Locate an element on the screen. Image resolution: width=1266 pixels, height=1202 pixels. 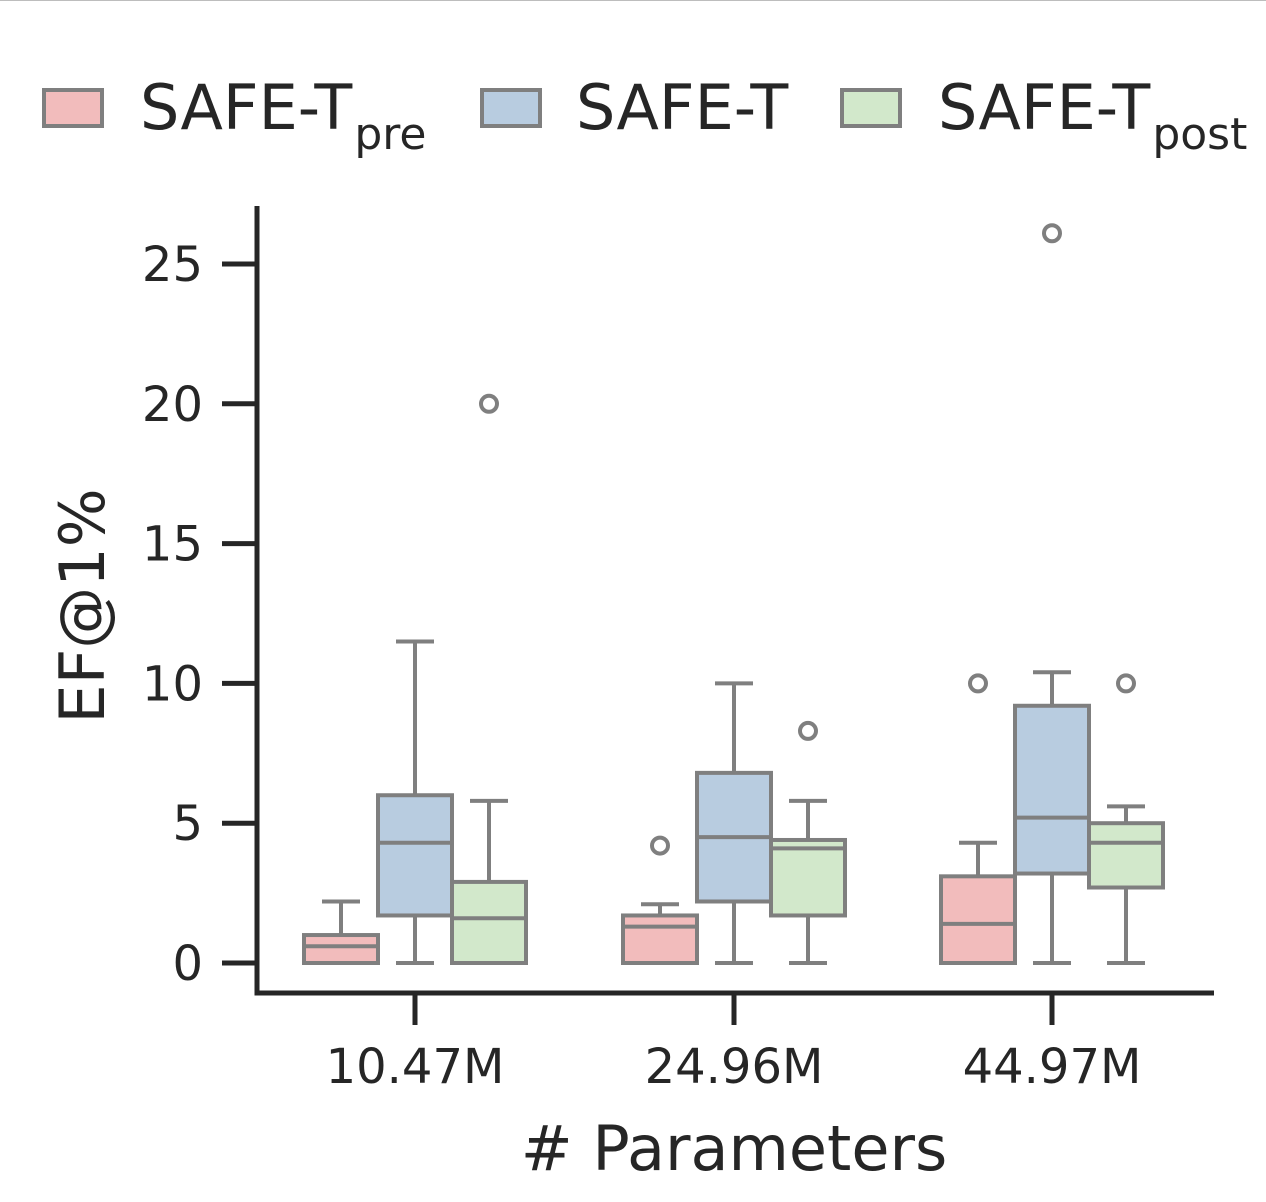
legend-label-safe-t: SAFE-T is located at coordinates (682, 108).